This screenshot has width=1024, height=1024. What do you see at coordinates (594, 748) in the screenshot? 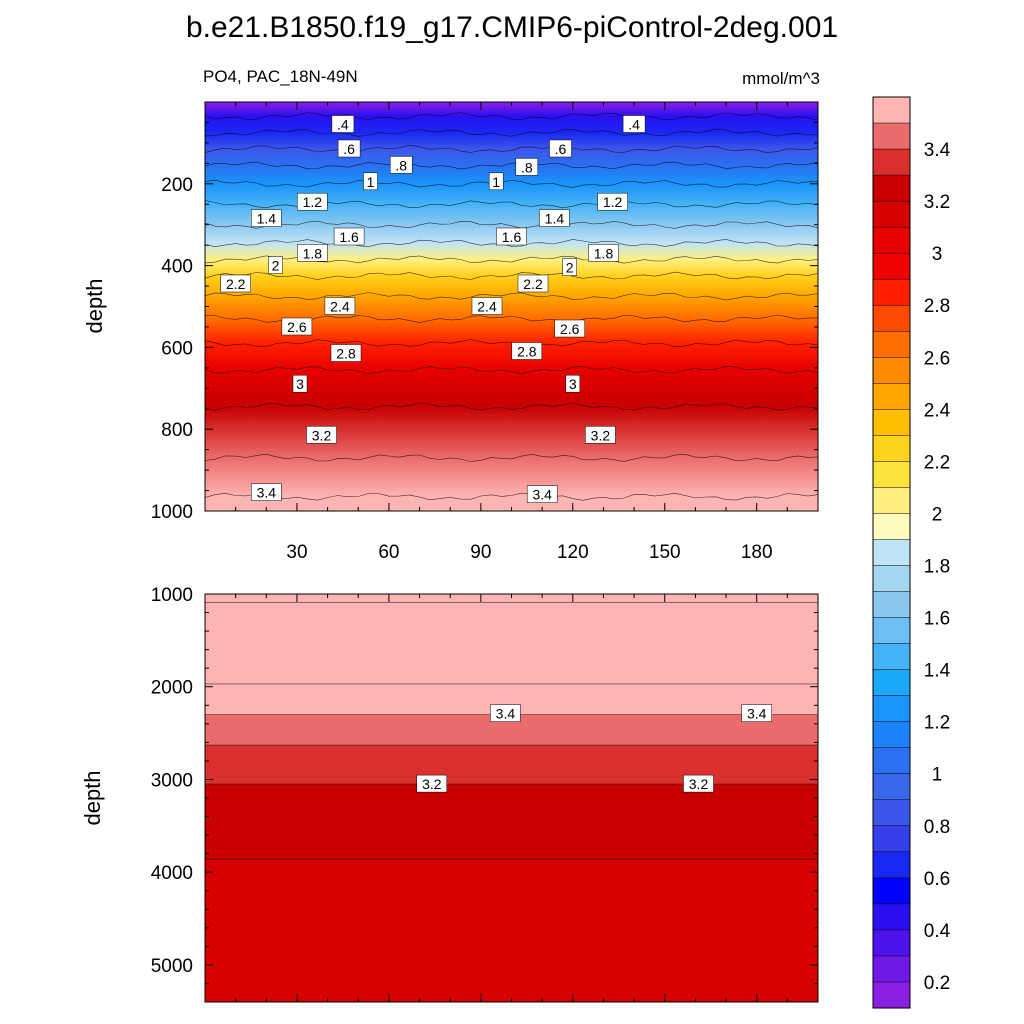
I see `lower-contour-labels: 3.4 3.4 3.2 3.2` at bounding box center [594, 748].